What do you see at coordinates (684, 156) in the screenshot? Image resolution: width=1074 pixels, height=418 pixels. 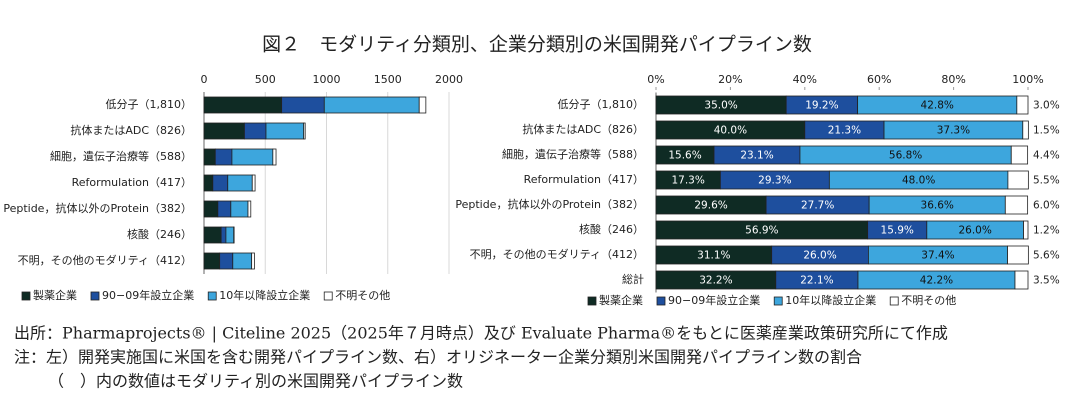 I see `value-label: 15.6%` at bounding box center [684, 156].